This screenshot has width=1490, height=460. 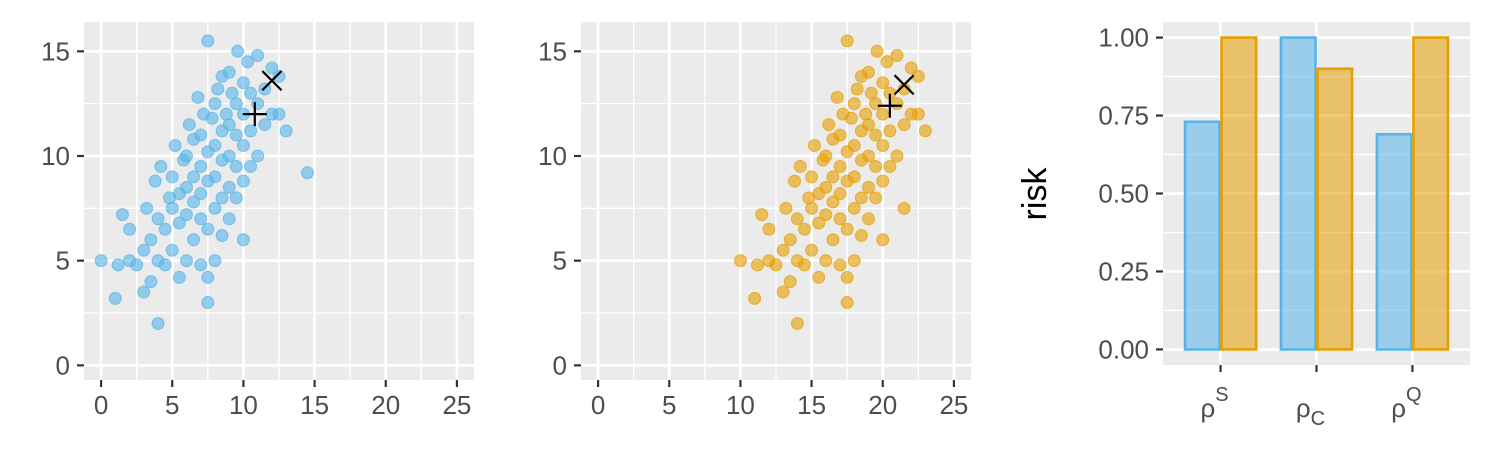 What do you see at coordinates (1123, 271) in the screenshot?
I see `y-tick-label: 0.25` at bounding box center [1123, 271].